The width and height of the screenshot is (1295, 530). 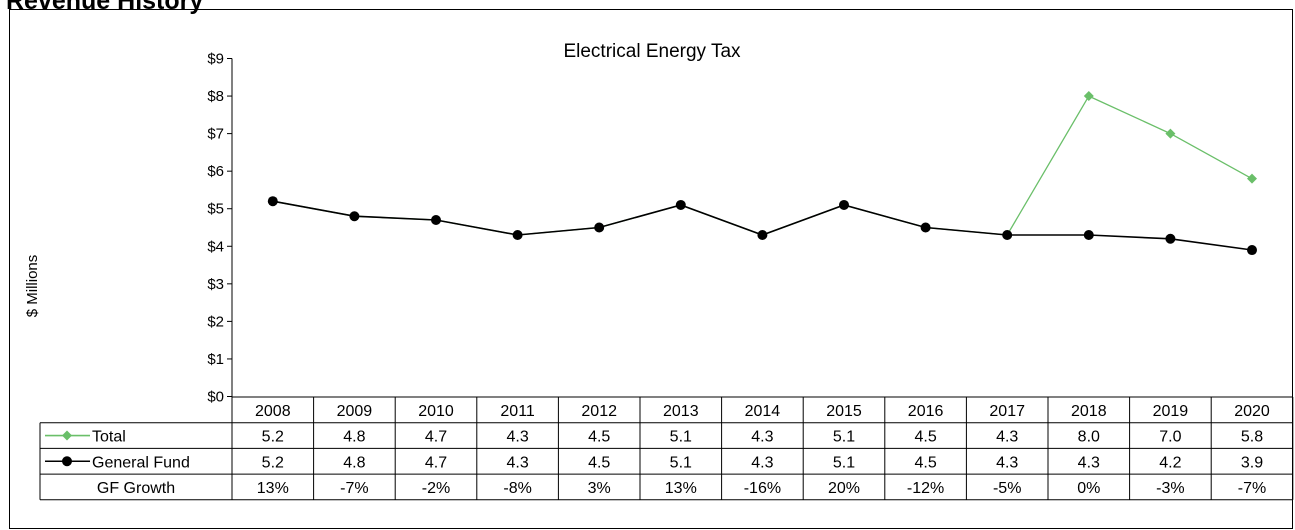 What do you see at coordinates (215, 171) in the screenshot?
I see `y-tick-label: $6` at bounding box center [215, 171].